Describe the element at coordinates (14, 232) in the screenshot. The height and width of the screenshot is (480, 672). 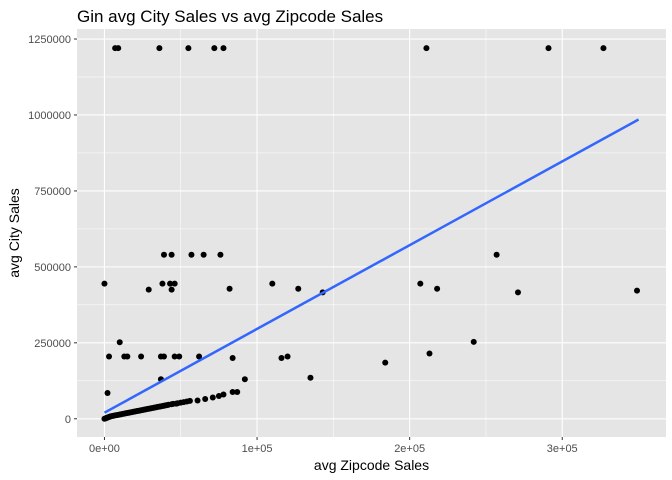
I see `y-axis-title: avg City Sales` at that location.